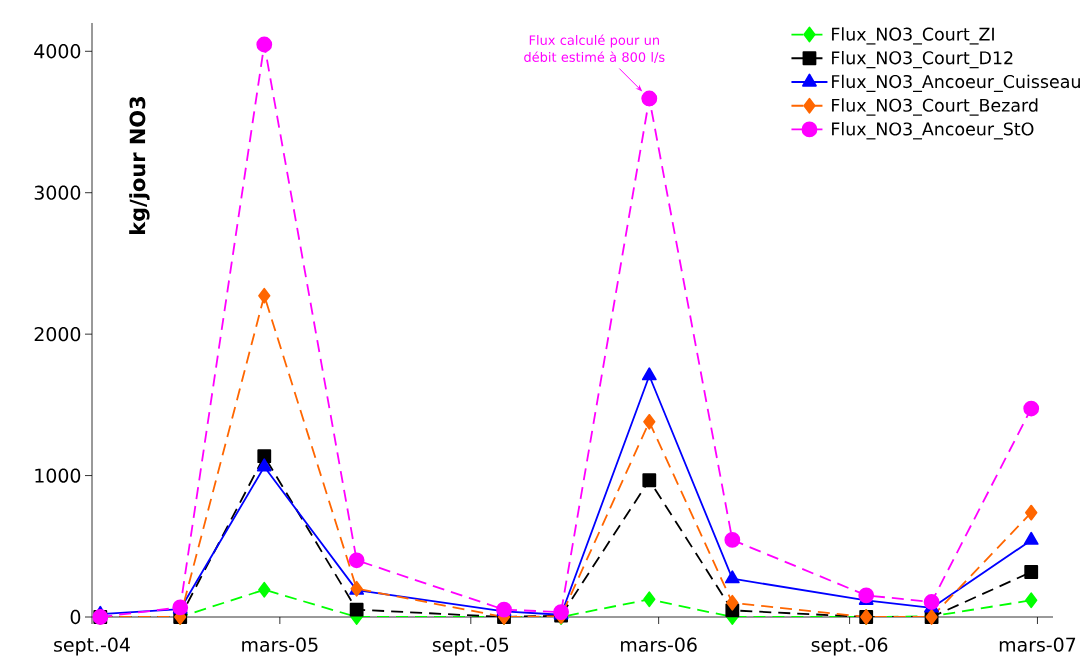 This screenshot has height=668, width=1087. Describe the element at coordinates (659, 644) in the screenshot. I see `x-tick-label: mars-06` at that location.